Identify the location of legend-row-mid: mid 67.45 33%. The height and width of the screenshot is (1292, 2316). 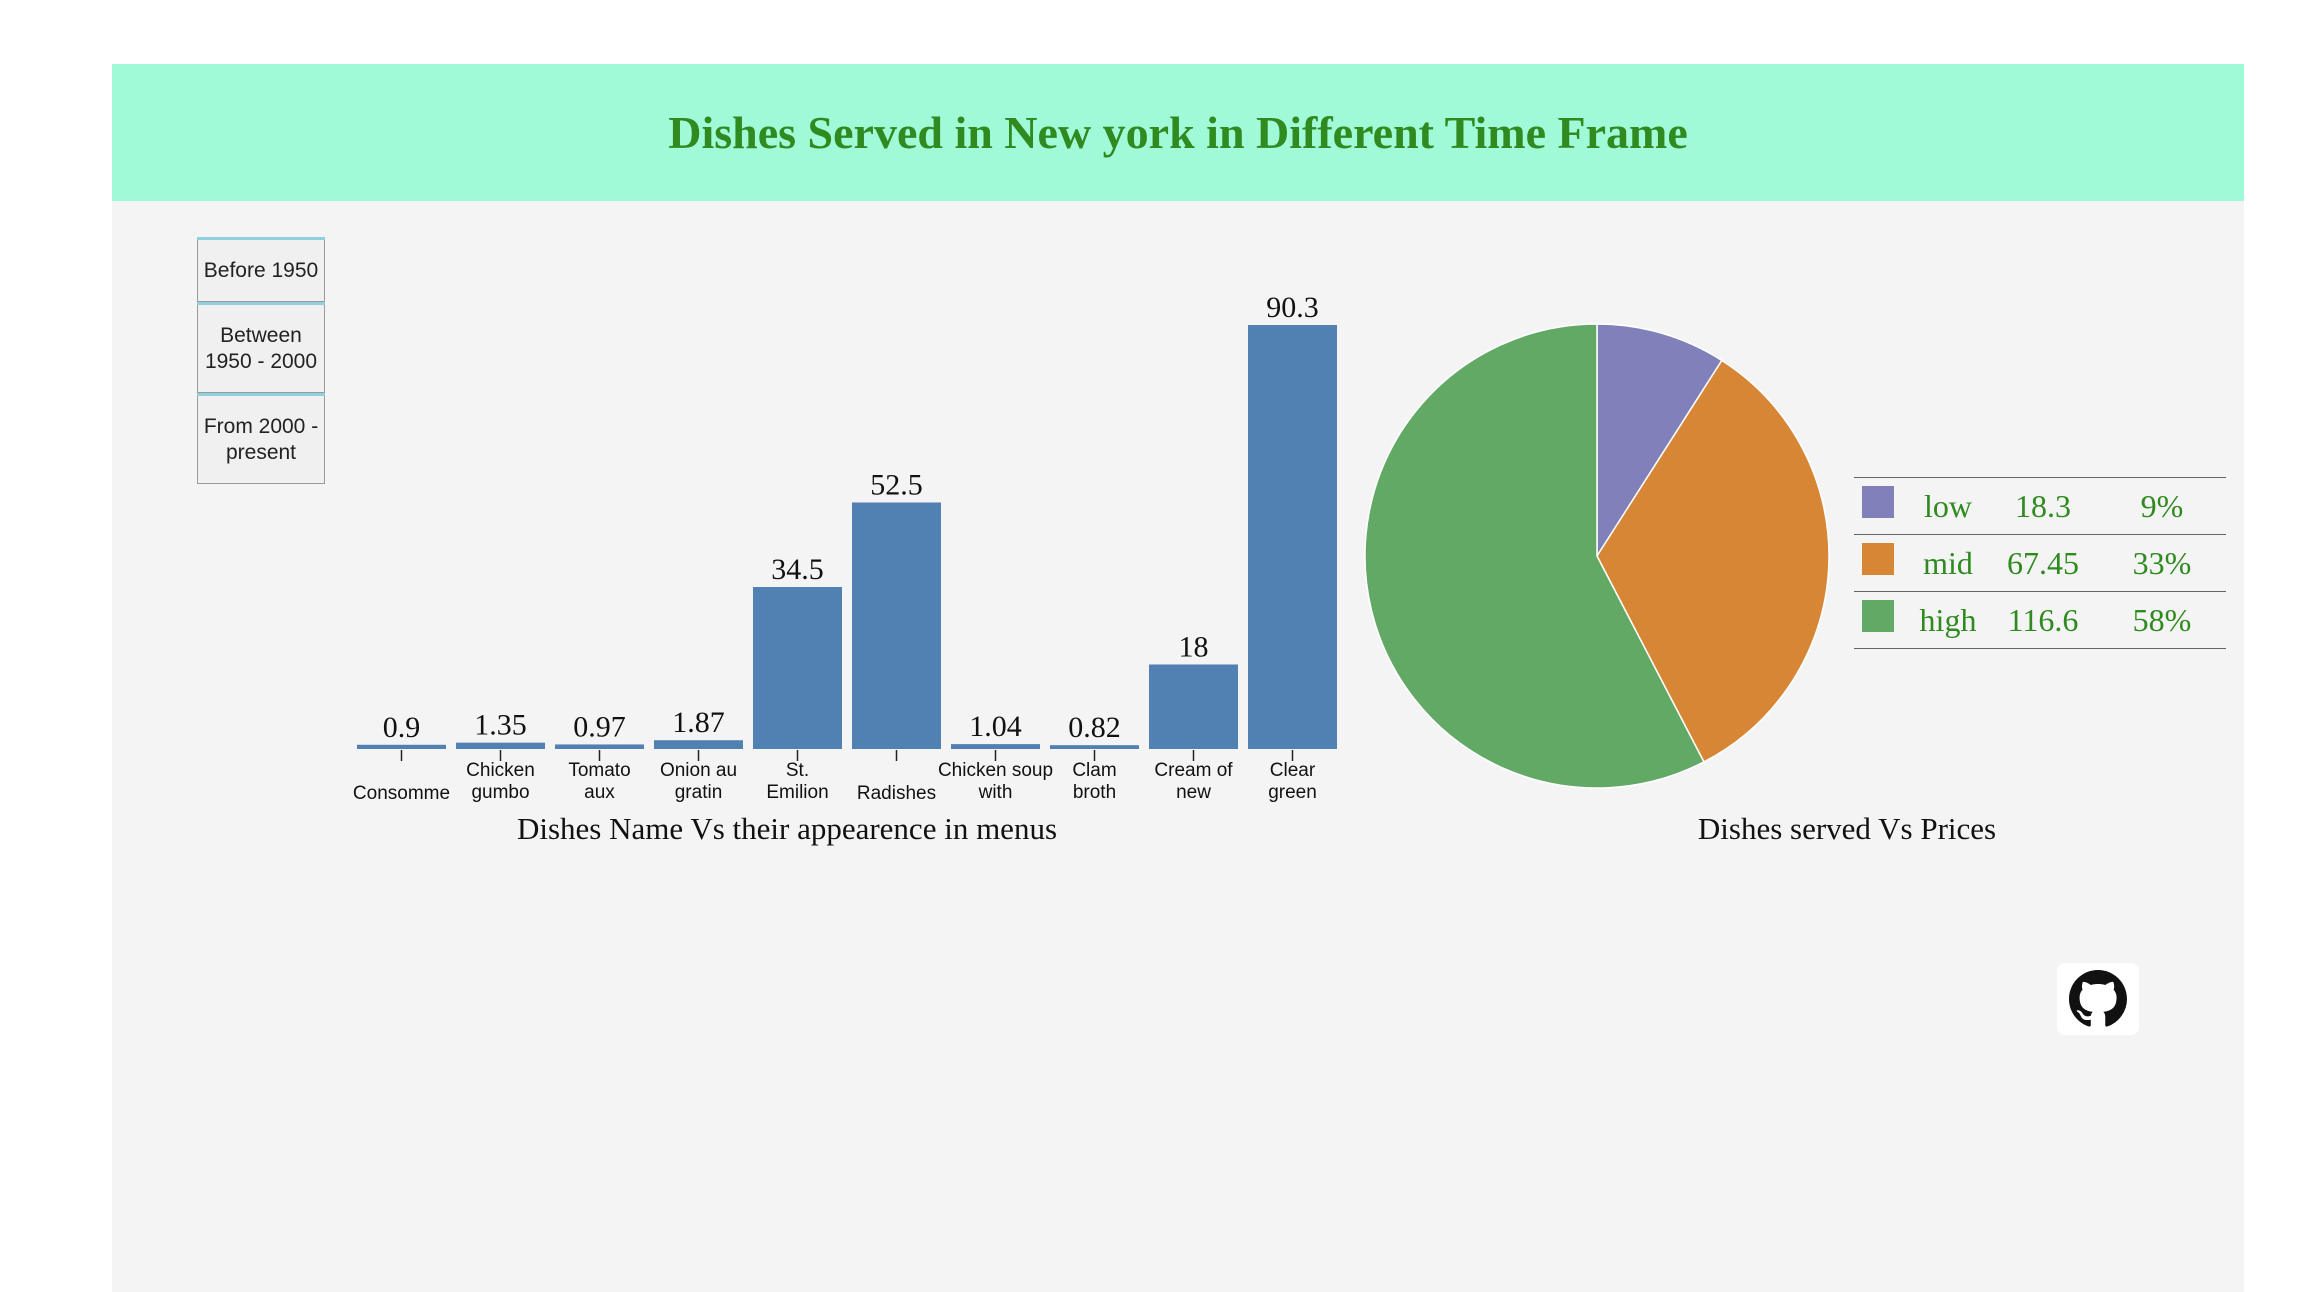
(2040, 563).